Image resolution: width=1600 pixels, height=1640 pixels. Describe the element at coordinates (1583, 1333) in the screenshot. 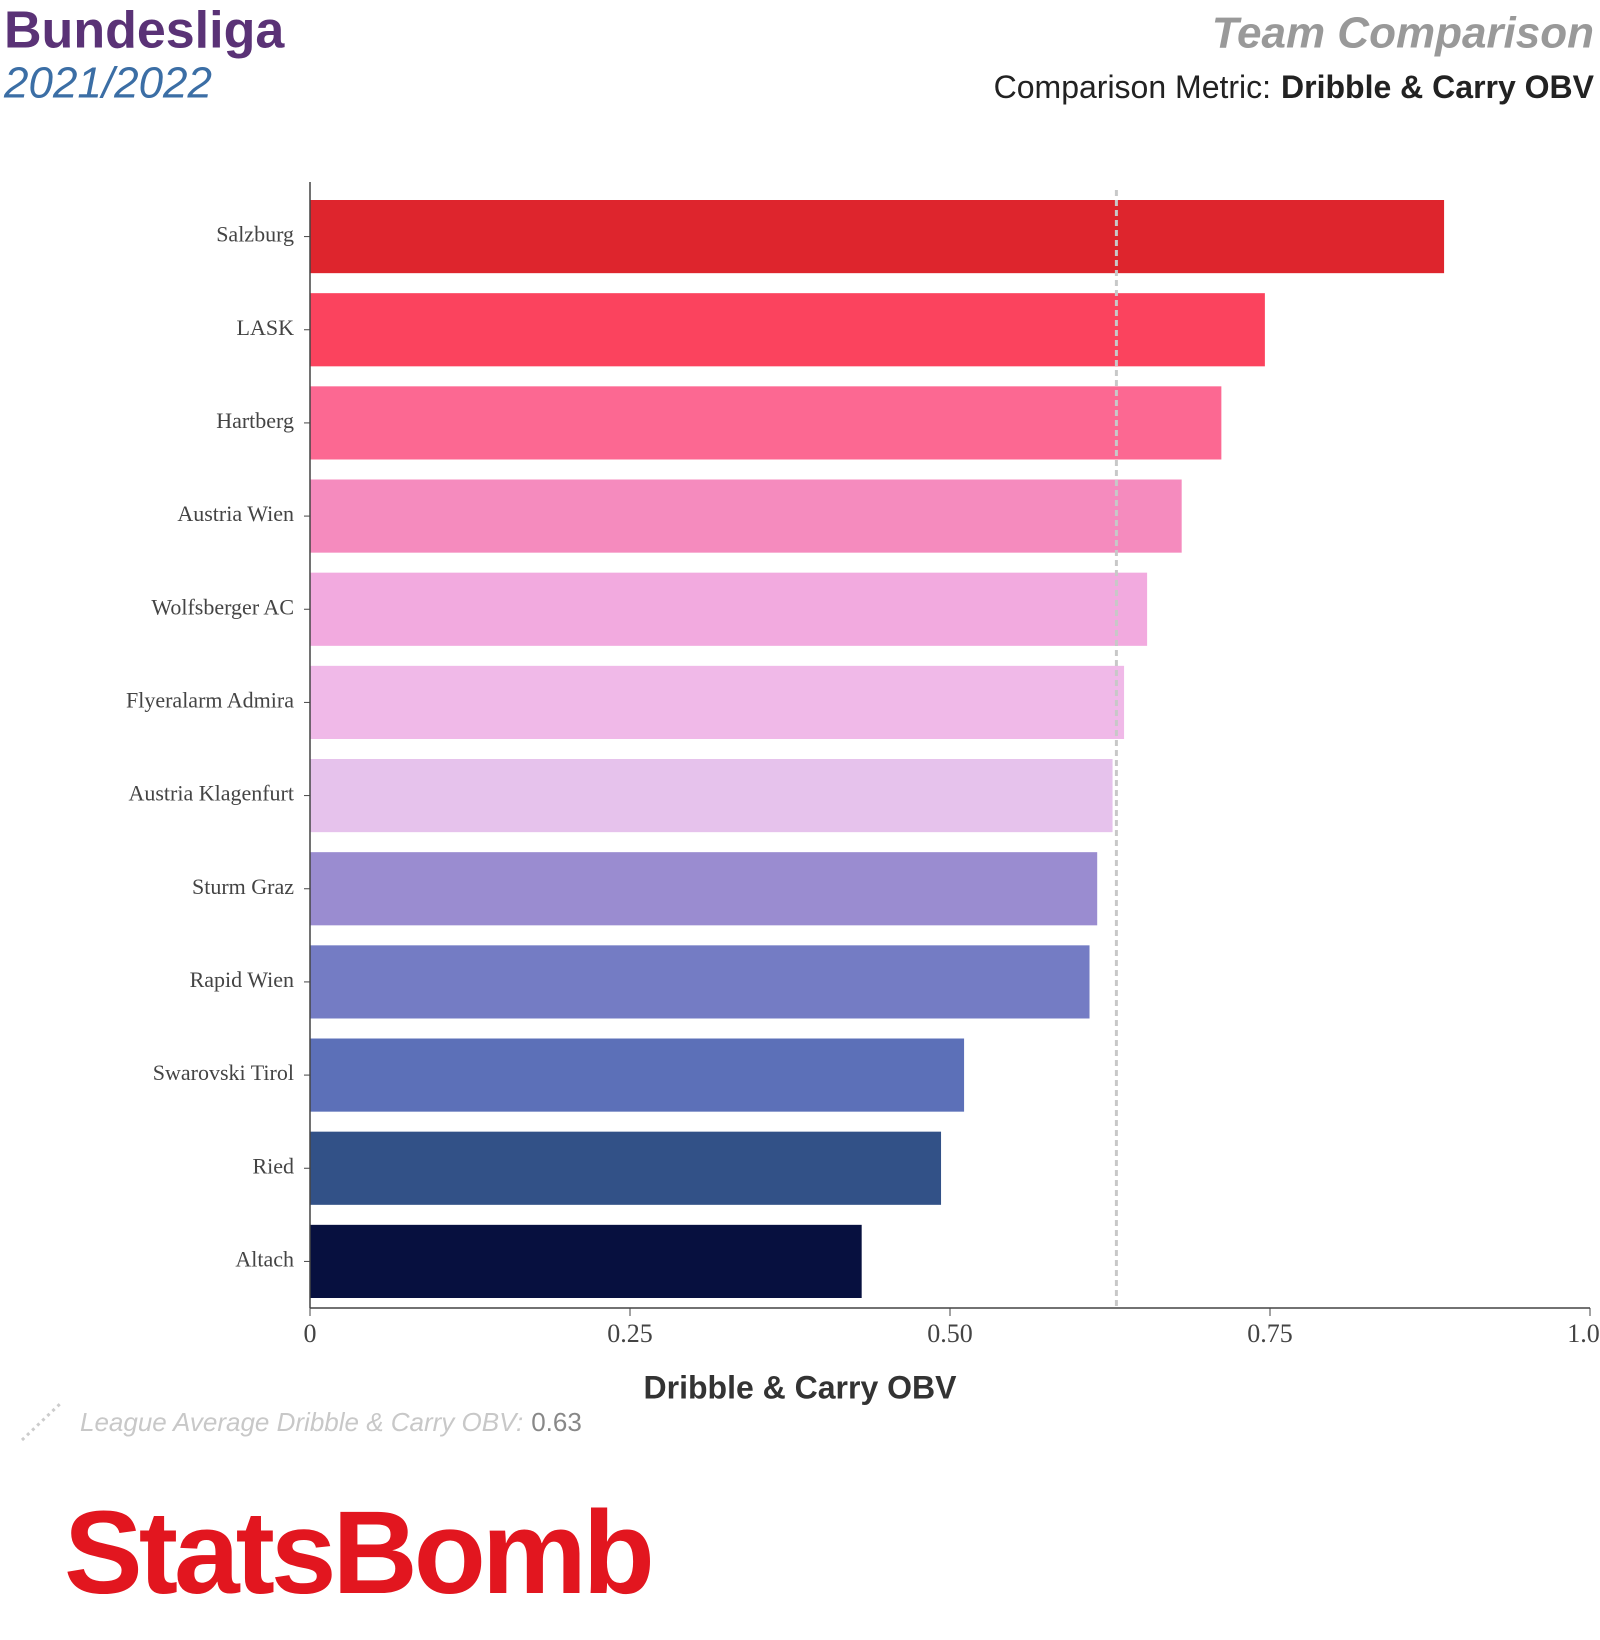

I see `x-tick-label: 1.00` at that location.